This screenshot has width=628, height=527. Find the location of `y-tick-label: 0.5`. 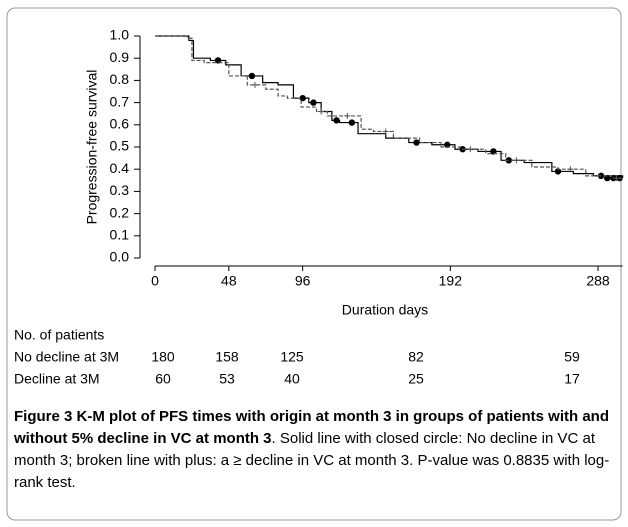

y-tick-label: 0.5 is located at coordinates (120, 146).